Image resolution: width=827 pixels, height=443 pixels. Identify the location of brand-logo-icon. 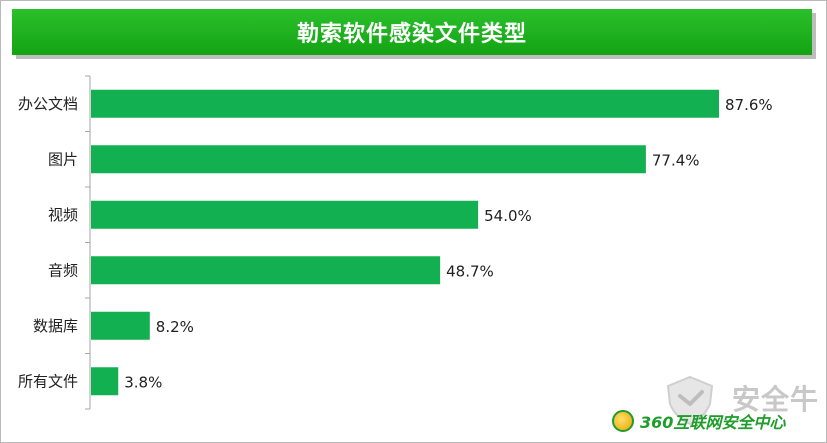
(623, 421).